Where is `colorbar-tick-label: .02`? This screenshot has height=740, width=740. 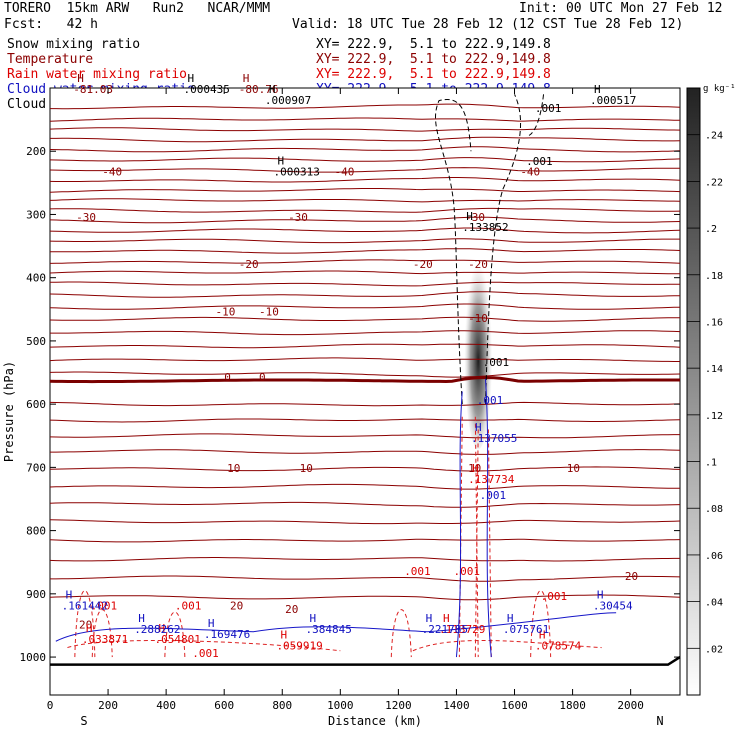 colorbar-tick-label: .02 is located at coordinates (714, 649).